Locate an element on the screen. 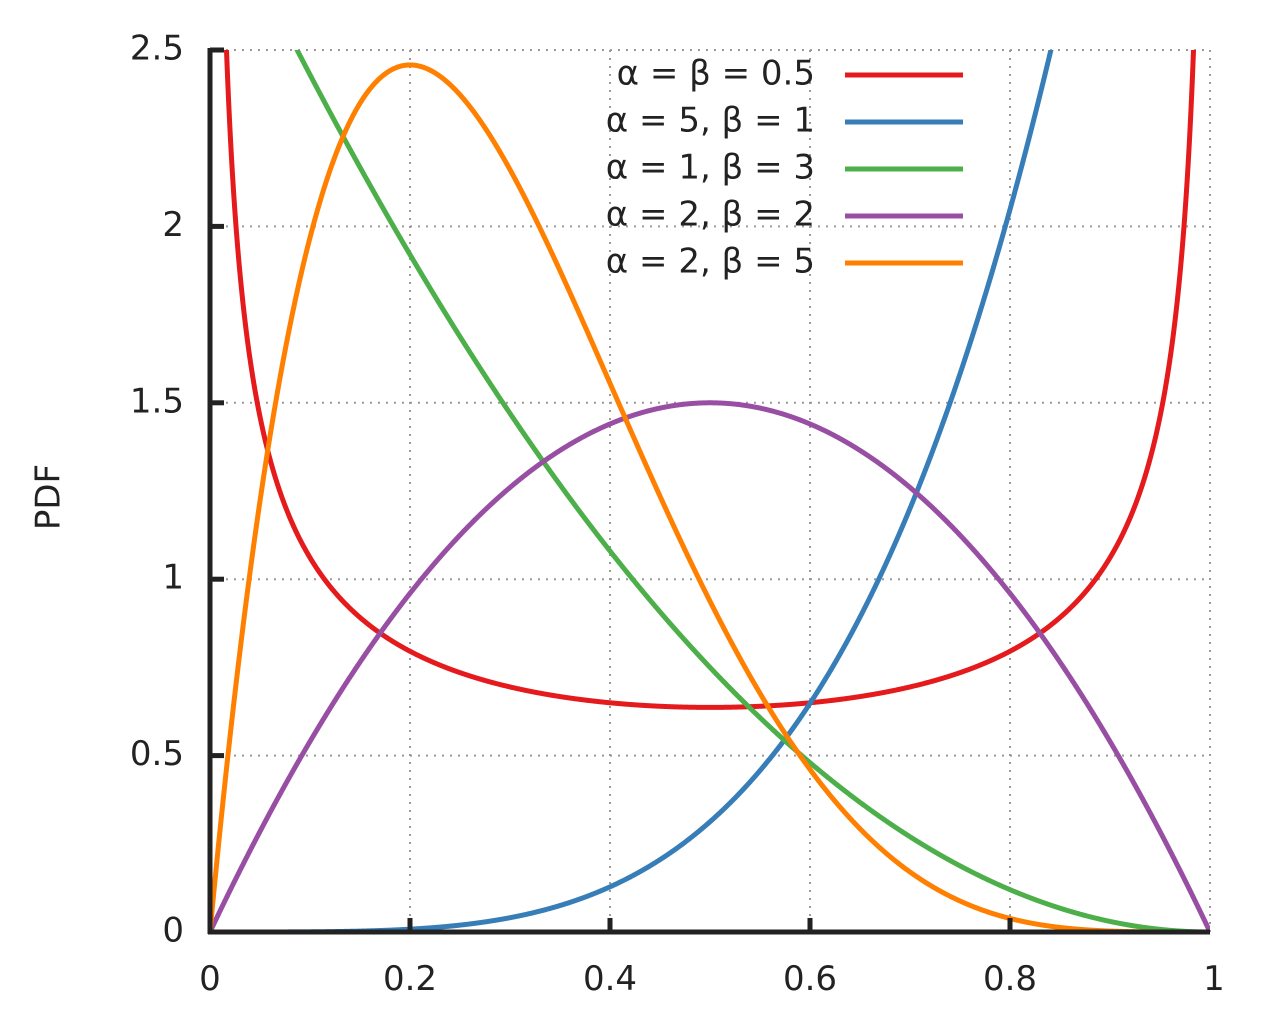 The image size is (1280, 1024). y-tick-label: 2.5 is located at coordinates (157, 49).